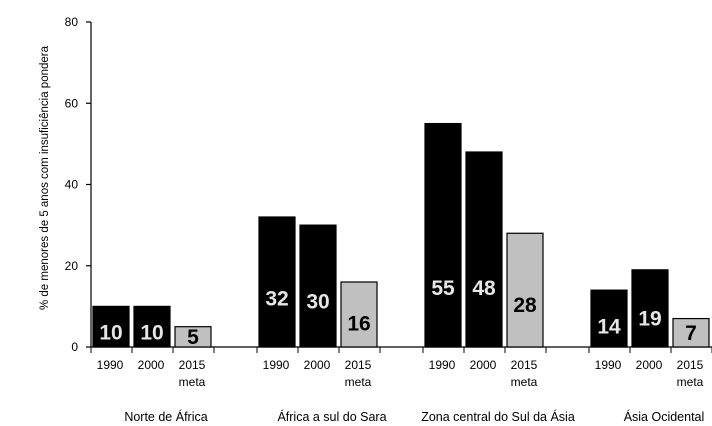  I want to click on group-label: Ásia Ocidental, so click(664, 416).